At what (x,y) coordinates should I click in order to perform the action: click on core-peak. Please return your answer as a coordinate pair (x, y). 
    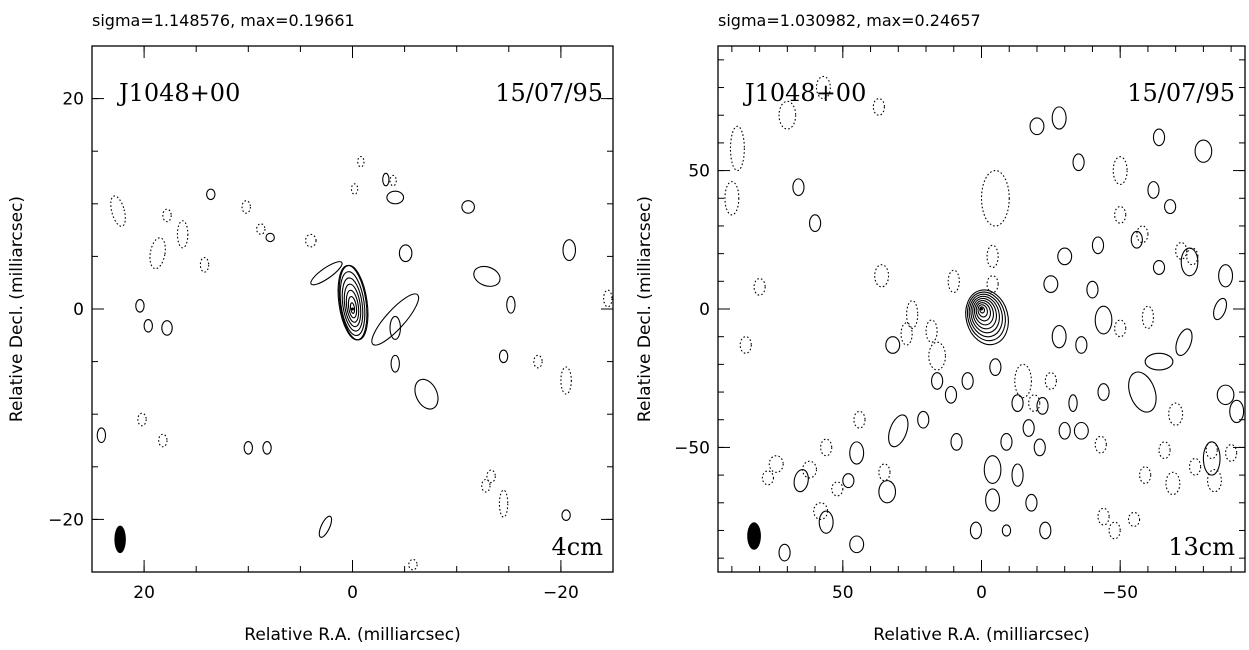
    Looking at the image, I should click on (352, 309).